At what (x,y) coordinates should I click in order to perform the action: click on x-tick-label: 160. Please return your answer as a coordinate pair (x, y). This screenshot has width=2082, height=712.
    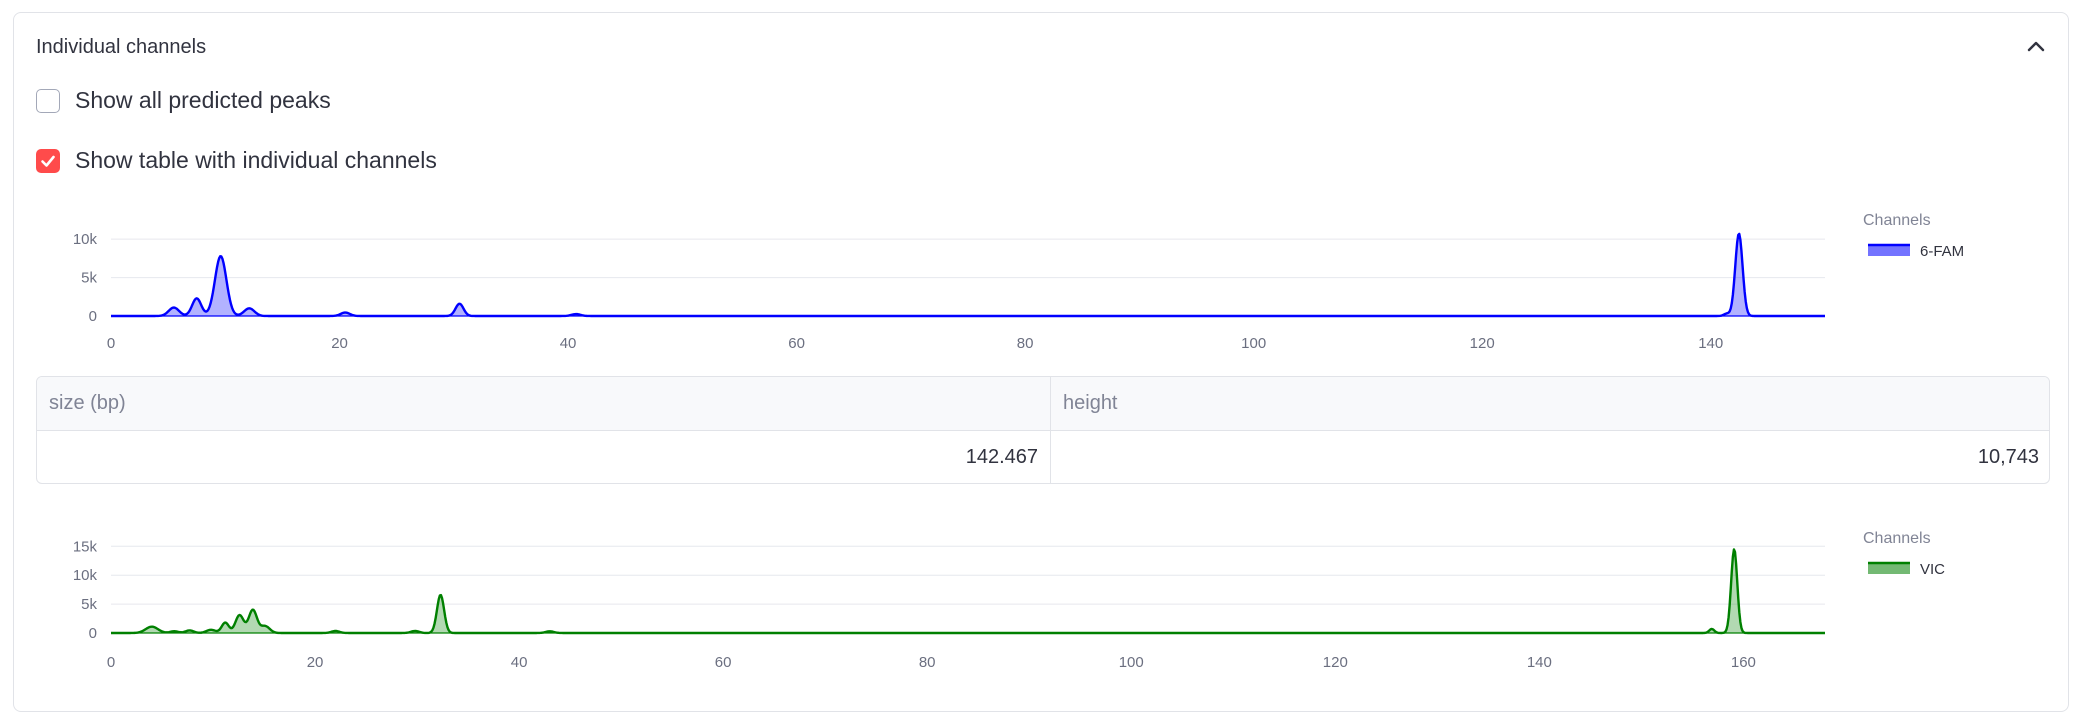
    Looking at the image, I should click on (1743, 662).